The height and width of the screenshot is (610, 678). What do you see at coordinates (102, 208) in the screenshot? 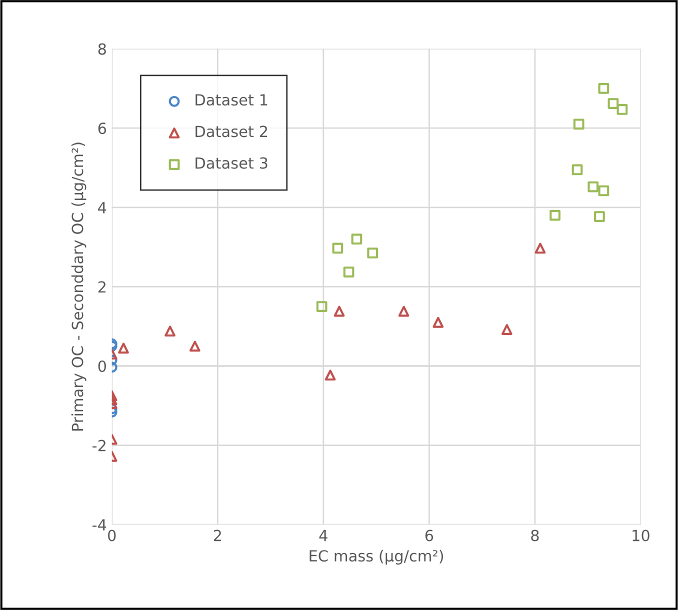
I see `y-tick-label: 4` at bounding box center [102, 208].